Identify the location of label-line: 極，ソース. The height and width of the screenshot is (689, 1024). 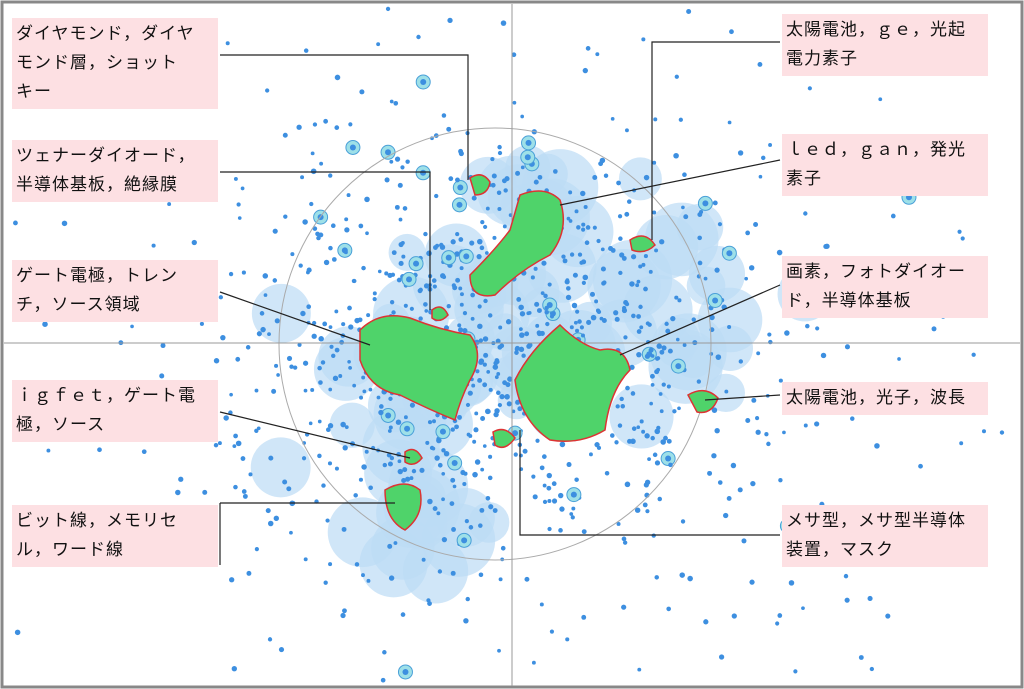
(61, 425).